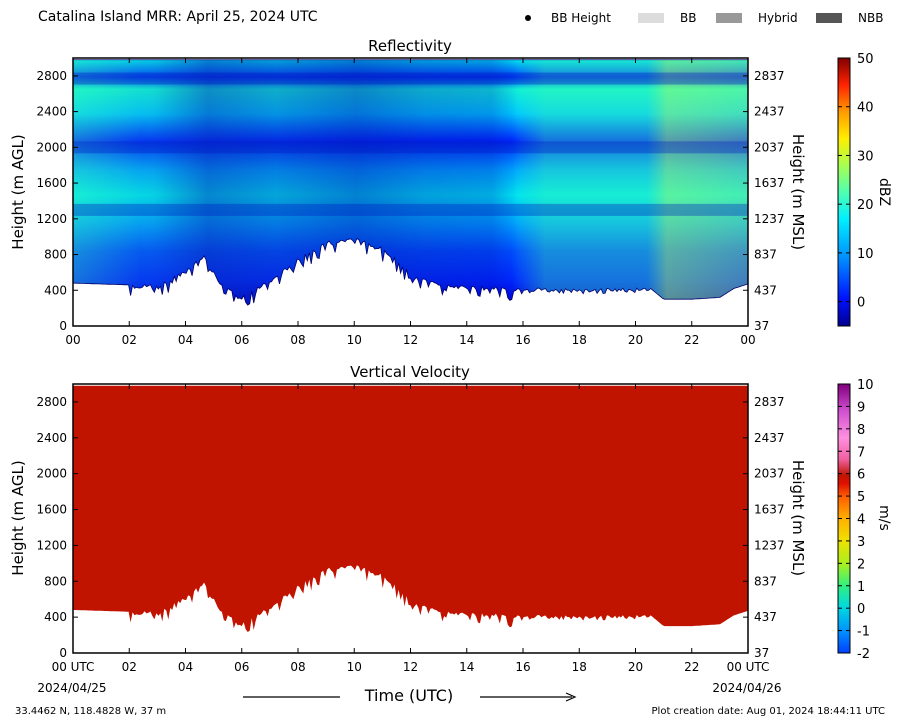 The width and height of the screenshot is (900, 725). What do you see at coordinates (571, 697) in the screenshot?
I see `arrow-head-icon` at bounding box center [571, 697].